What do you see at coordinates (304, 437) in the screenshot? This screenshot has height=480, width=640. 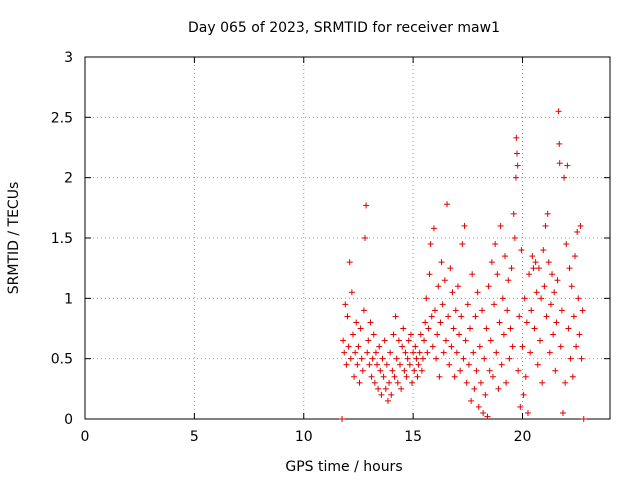 I see `x-tick-label: 10` at bounding box center [304, 437].